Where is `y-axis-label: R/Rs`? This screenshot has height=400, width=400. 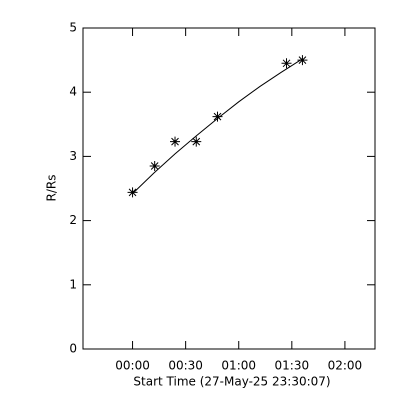 y-axis-label: R/Rs is located at coordinates (52, 188).